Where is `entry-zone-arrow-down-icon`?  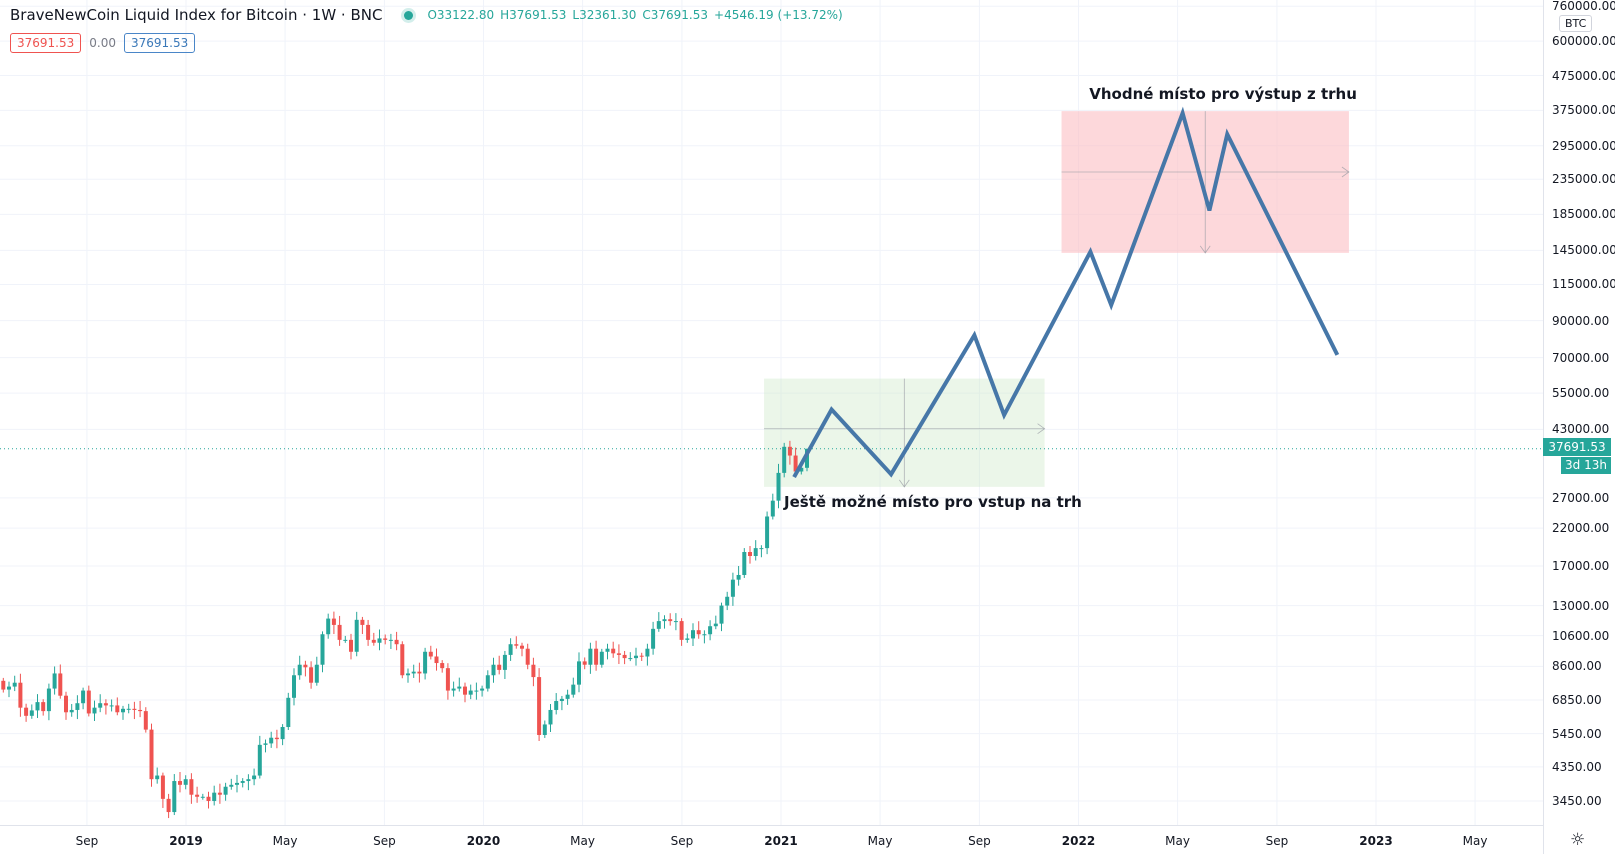 entry-zone-arrow-down-icon is located at coordinates (904, 483).